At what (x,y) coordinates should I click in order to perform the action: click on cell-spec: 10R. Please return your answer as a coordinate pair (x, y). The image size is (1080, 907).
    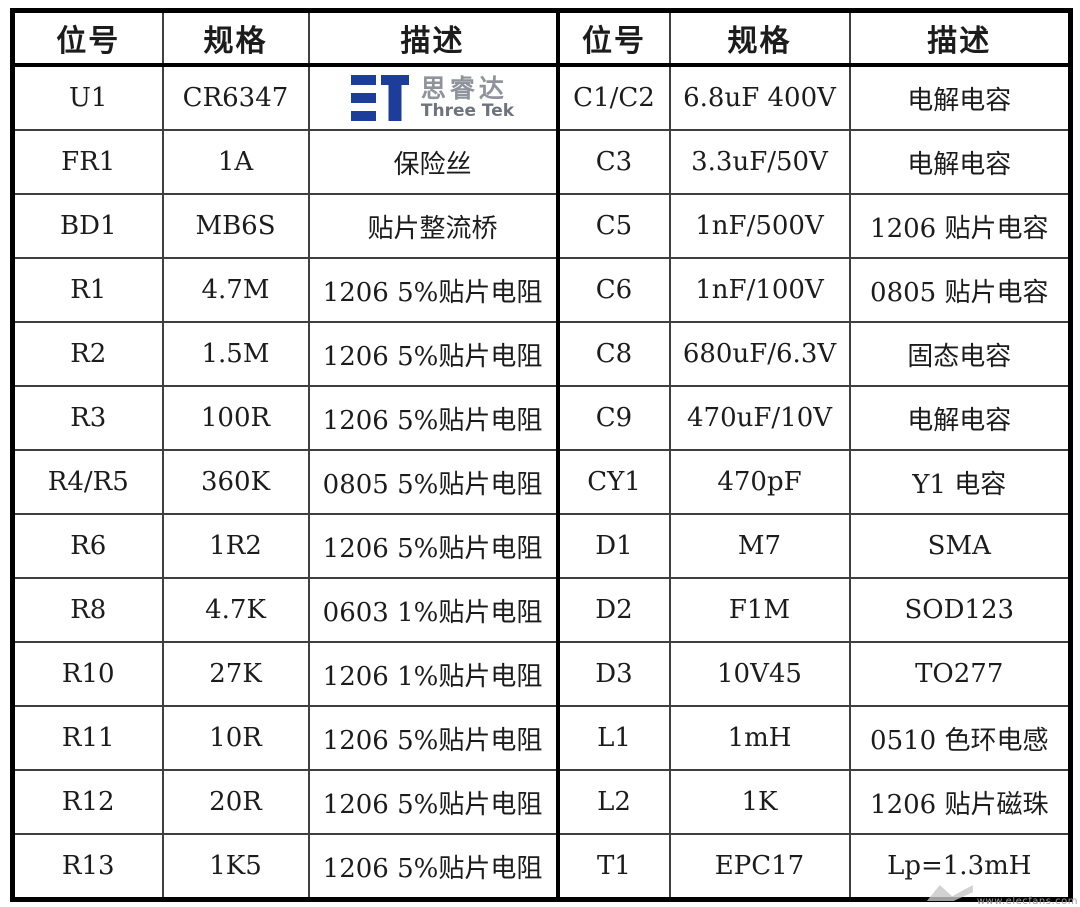
    Looking at the image, I should click on (235, 738).